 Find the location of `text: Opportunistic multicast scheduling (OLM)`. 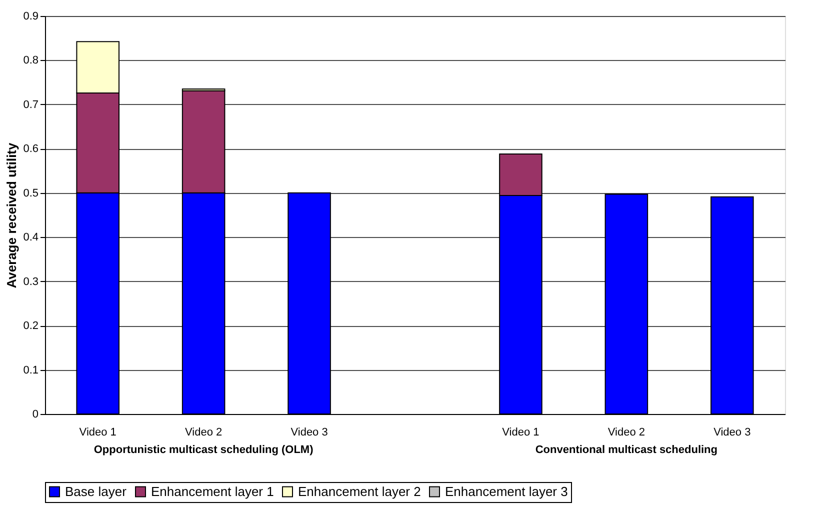

text: Opportunistic multicast scheduling (OLM) is located at coordinates (204, 450).